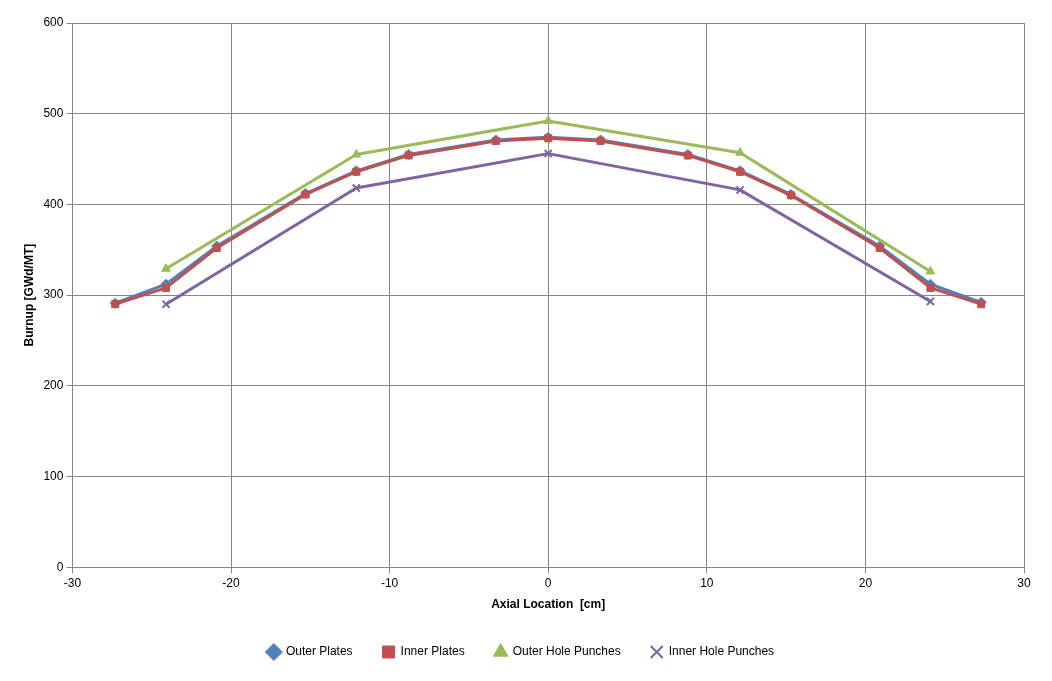  Describe the element at coordinates (53, 385) in the screenshot. I see `y-tick-label: 200` at that location.